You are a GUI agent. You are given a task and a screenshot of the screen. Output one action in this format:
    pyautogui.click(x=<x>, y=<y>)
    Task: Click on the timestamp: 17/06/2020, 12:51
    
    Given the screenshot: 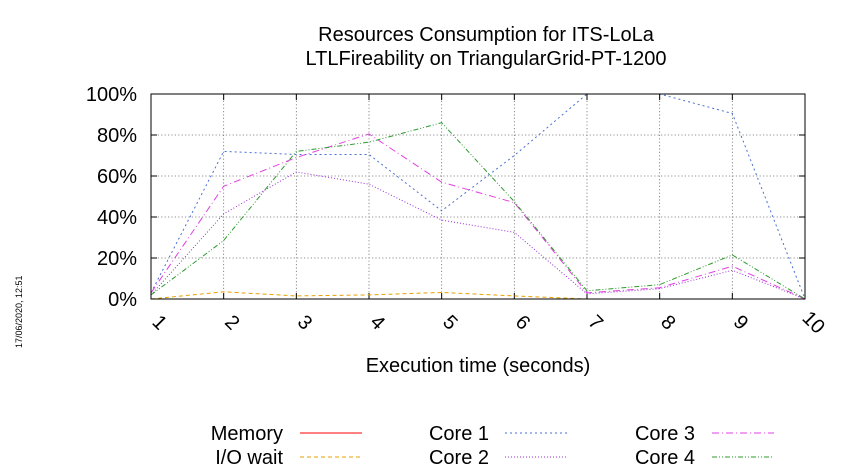 What is the action you would take?
    pyautogui.click(x=19, y=311)
    